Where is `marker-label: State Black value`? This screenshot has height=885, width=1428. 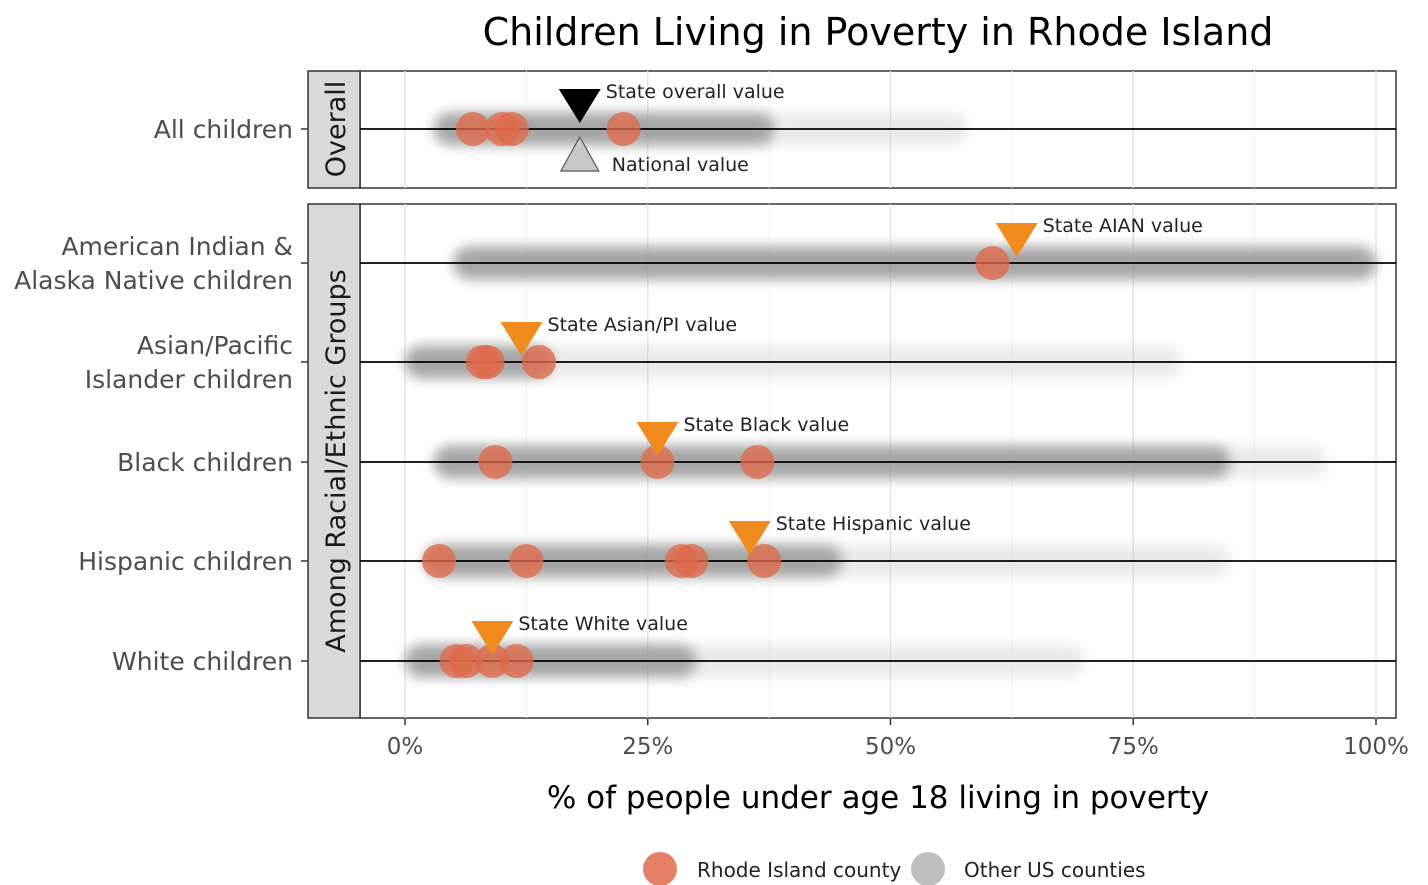 marker-label: State Black value is located at coordinates (766, 425).